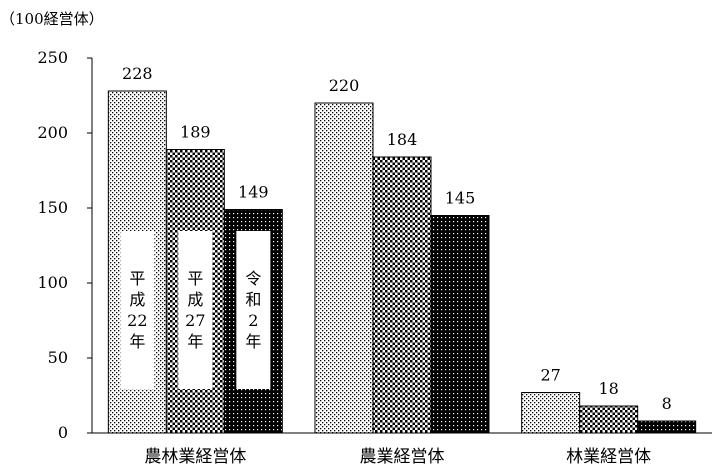  What do you see at coordinates (550, 375) in the screenshot?
I see `data-label: 27` at bounding box center [550, 375].